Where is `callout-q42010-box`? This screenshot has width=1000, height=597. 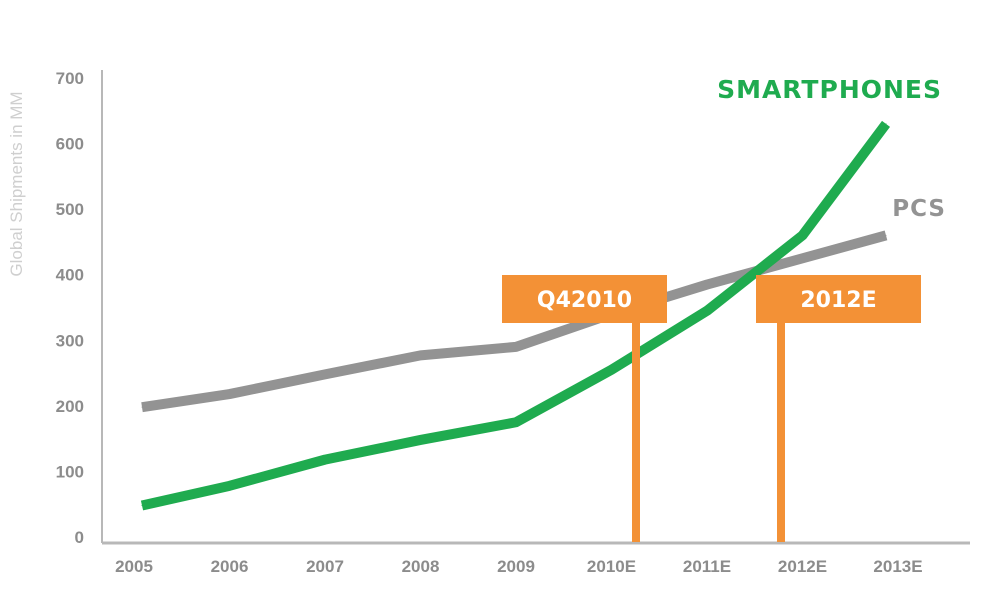
callout-q42010-box is located at coordinates (584, 299).